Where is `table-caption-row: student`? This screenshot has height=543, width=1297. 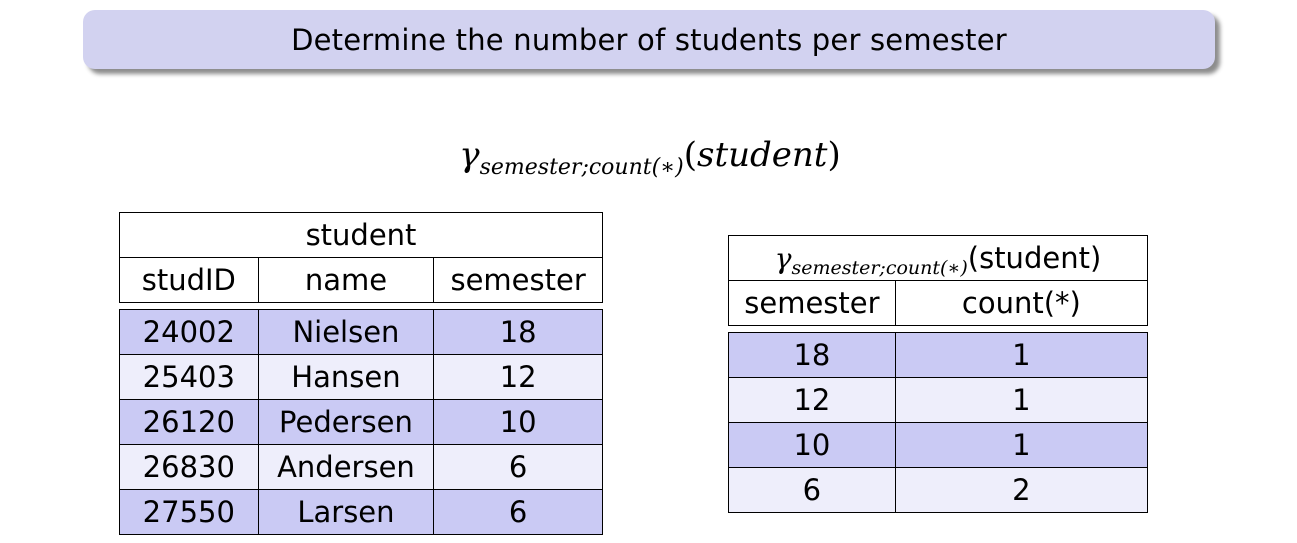
table-caption-row: student is located at coordinates (361, 235).